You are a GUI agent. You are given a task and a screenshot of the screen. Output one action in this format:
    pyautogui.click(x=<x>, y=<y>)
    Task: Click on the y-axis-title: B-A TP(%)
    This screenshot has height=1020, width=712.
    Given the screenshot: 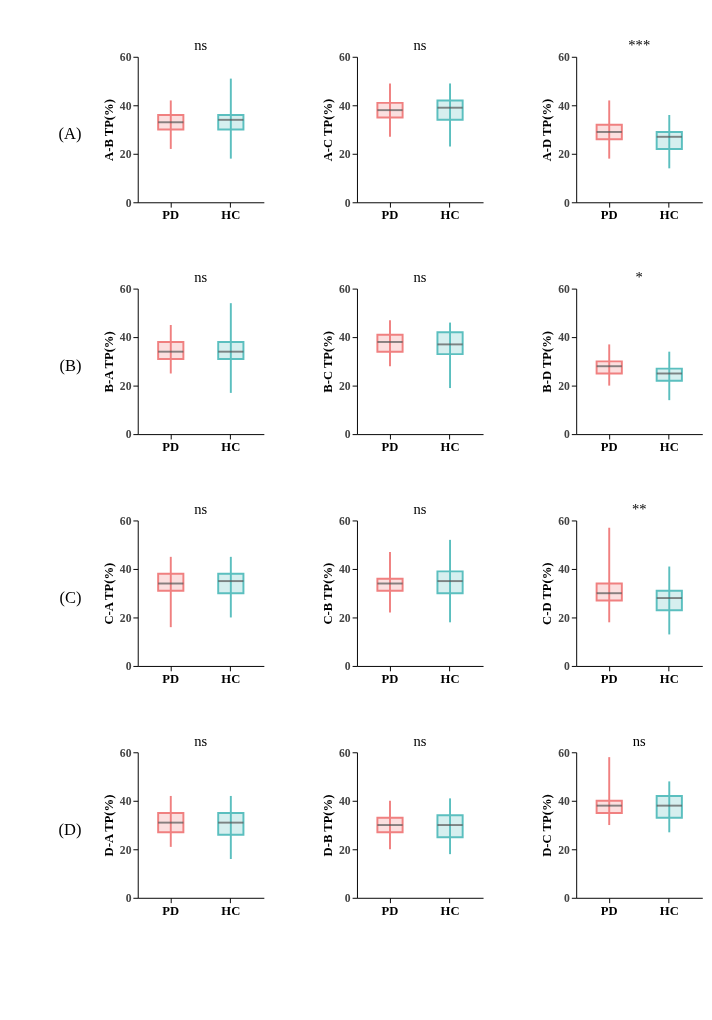 What is the action you would take?
    pyautogui.click(x=109, y=362)
    